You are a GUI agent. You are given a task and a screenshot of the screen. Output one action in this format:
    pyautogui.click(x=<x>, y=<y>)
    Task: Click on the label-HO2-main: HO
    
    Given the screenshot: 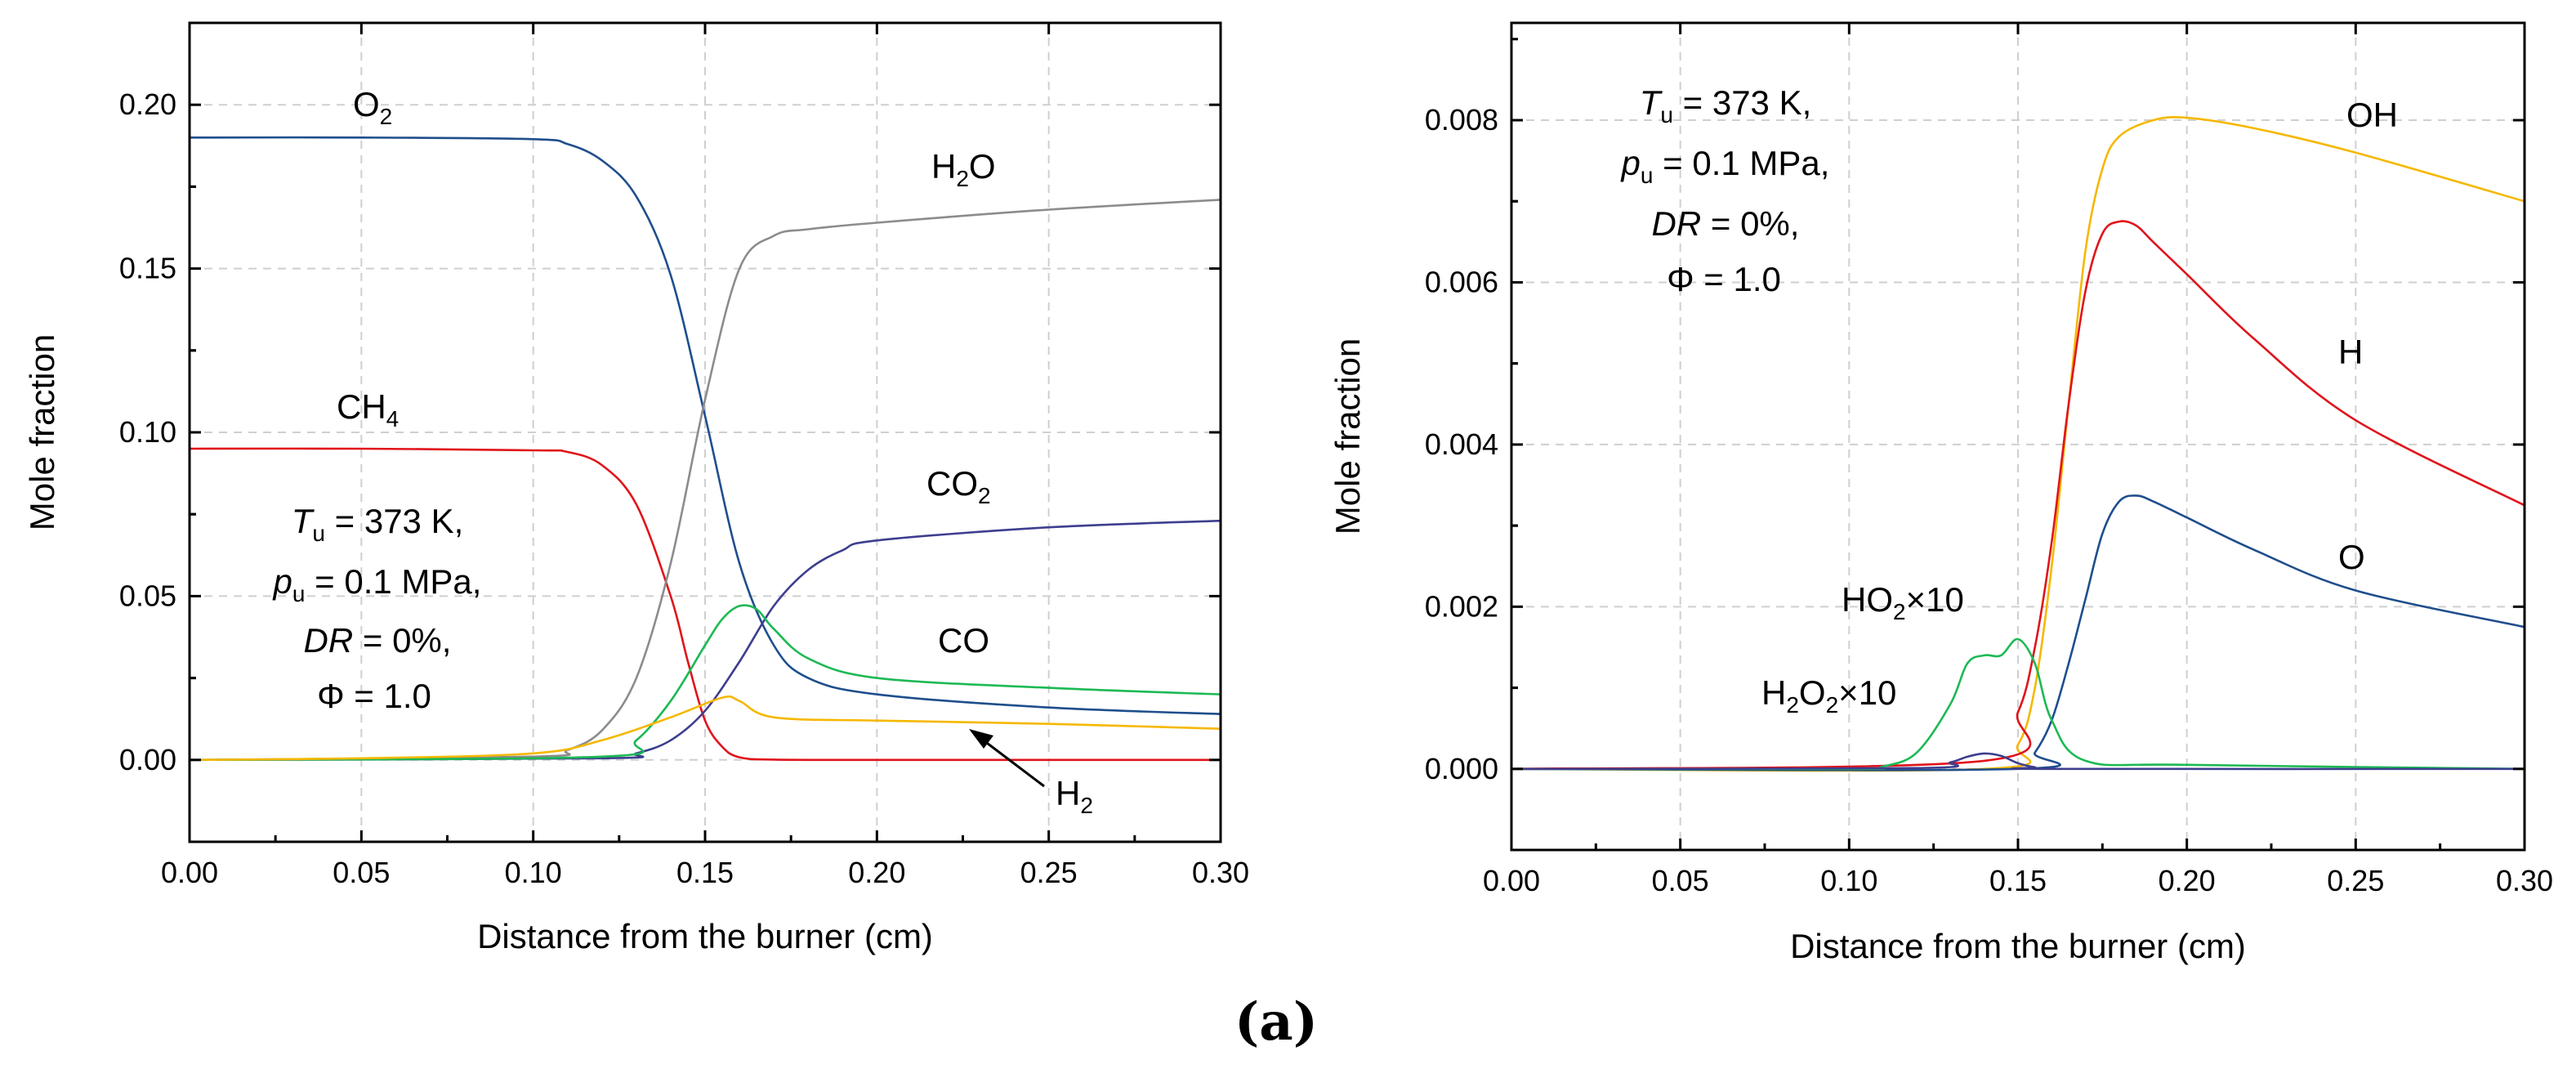 What is the action you would take?
    pyautogui.click(x=1868, y=599)
    